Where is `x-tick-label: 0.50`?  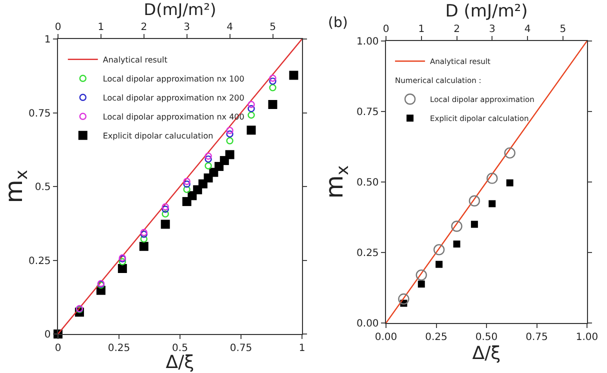 x-tick-label: 0.50 is located at coordinates (486, 338).